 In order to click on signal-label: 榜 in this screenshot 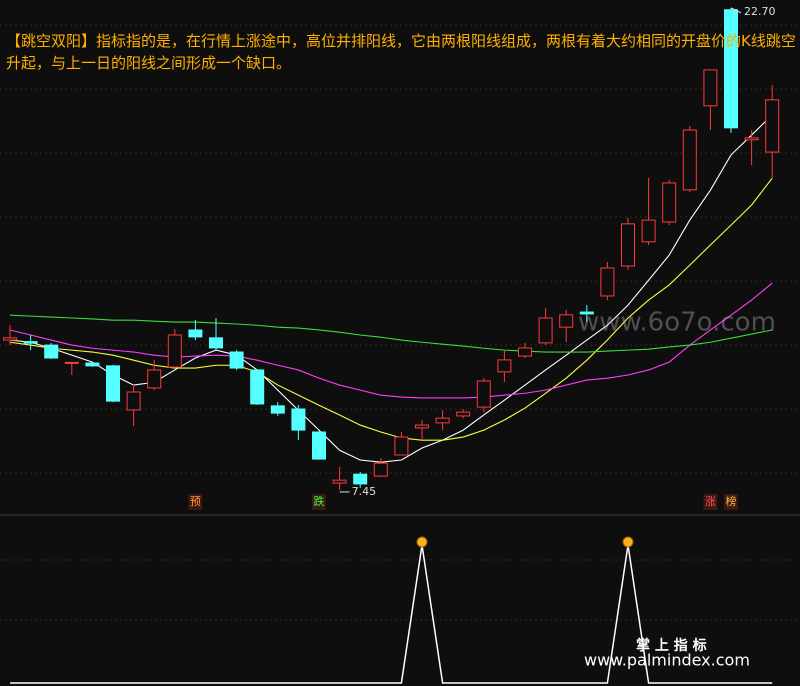, I will do `click(731, 501)`.